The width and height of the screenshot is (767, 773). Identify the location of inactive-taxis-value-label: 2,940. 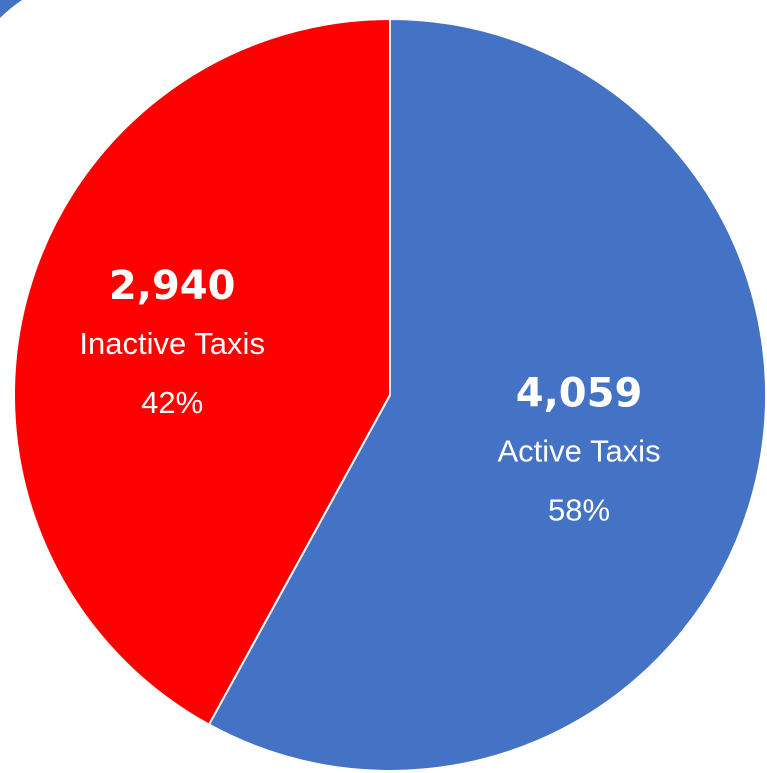
(172, 286).